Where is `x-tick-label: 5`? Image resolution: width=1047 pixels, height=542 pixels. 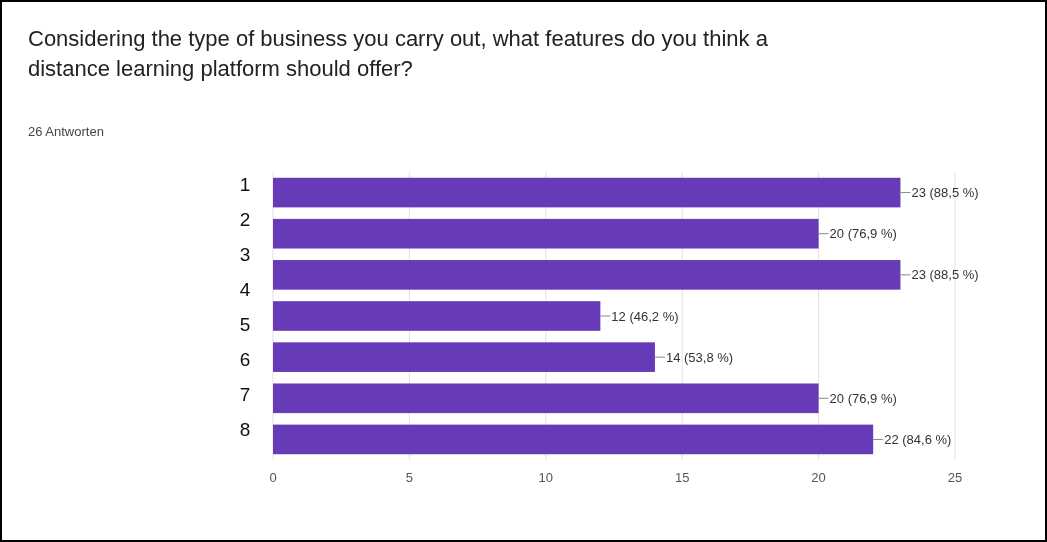 x-tick-label: 5 is located at coordinates (409, 477).